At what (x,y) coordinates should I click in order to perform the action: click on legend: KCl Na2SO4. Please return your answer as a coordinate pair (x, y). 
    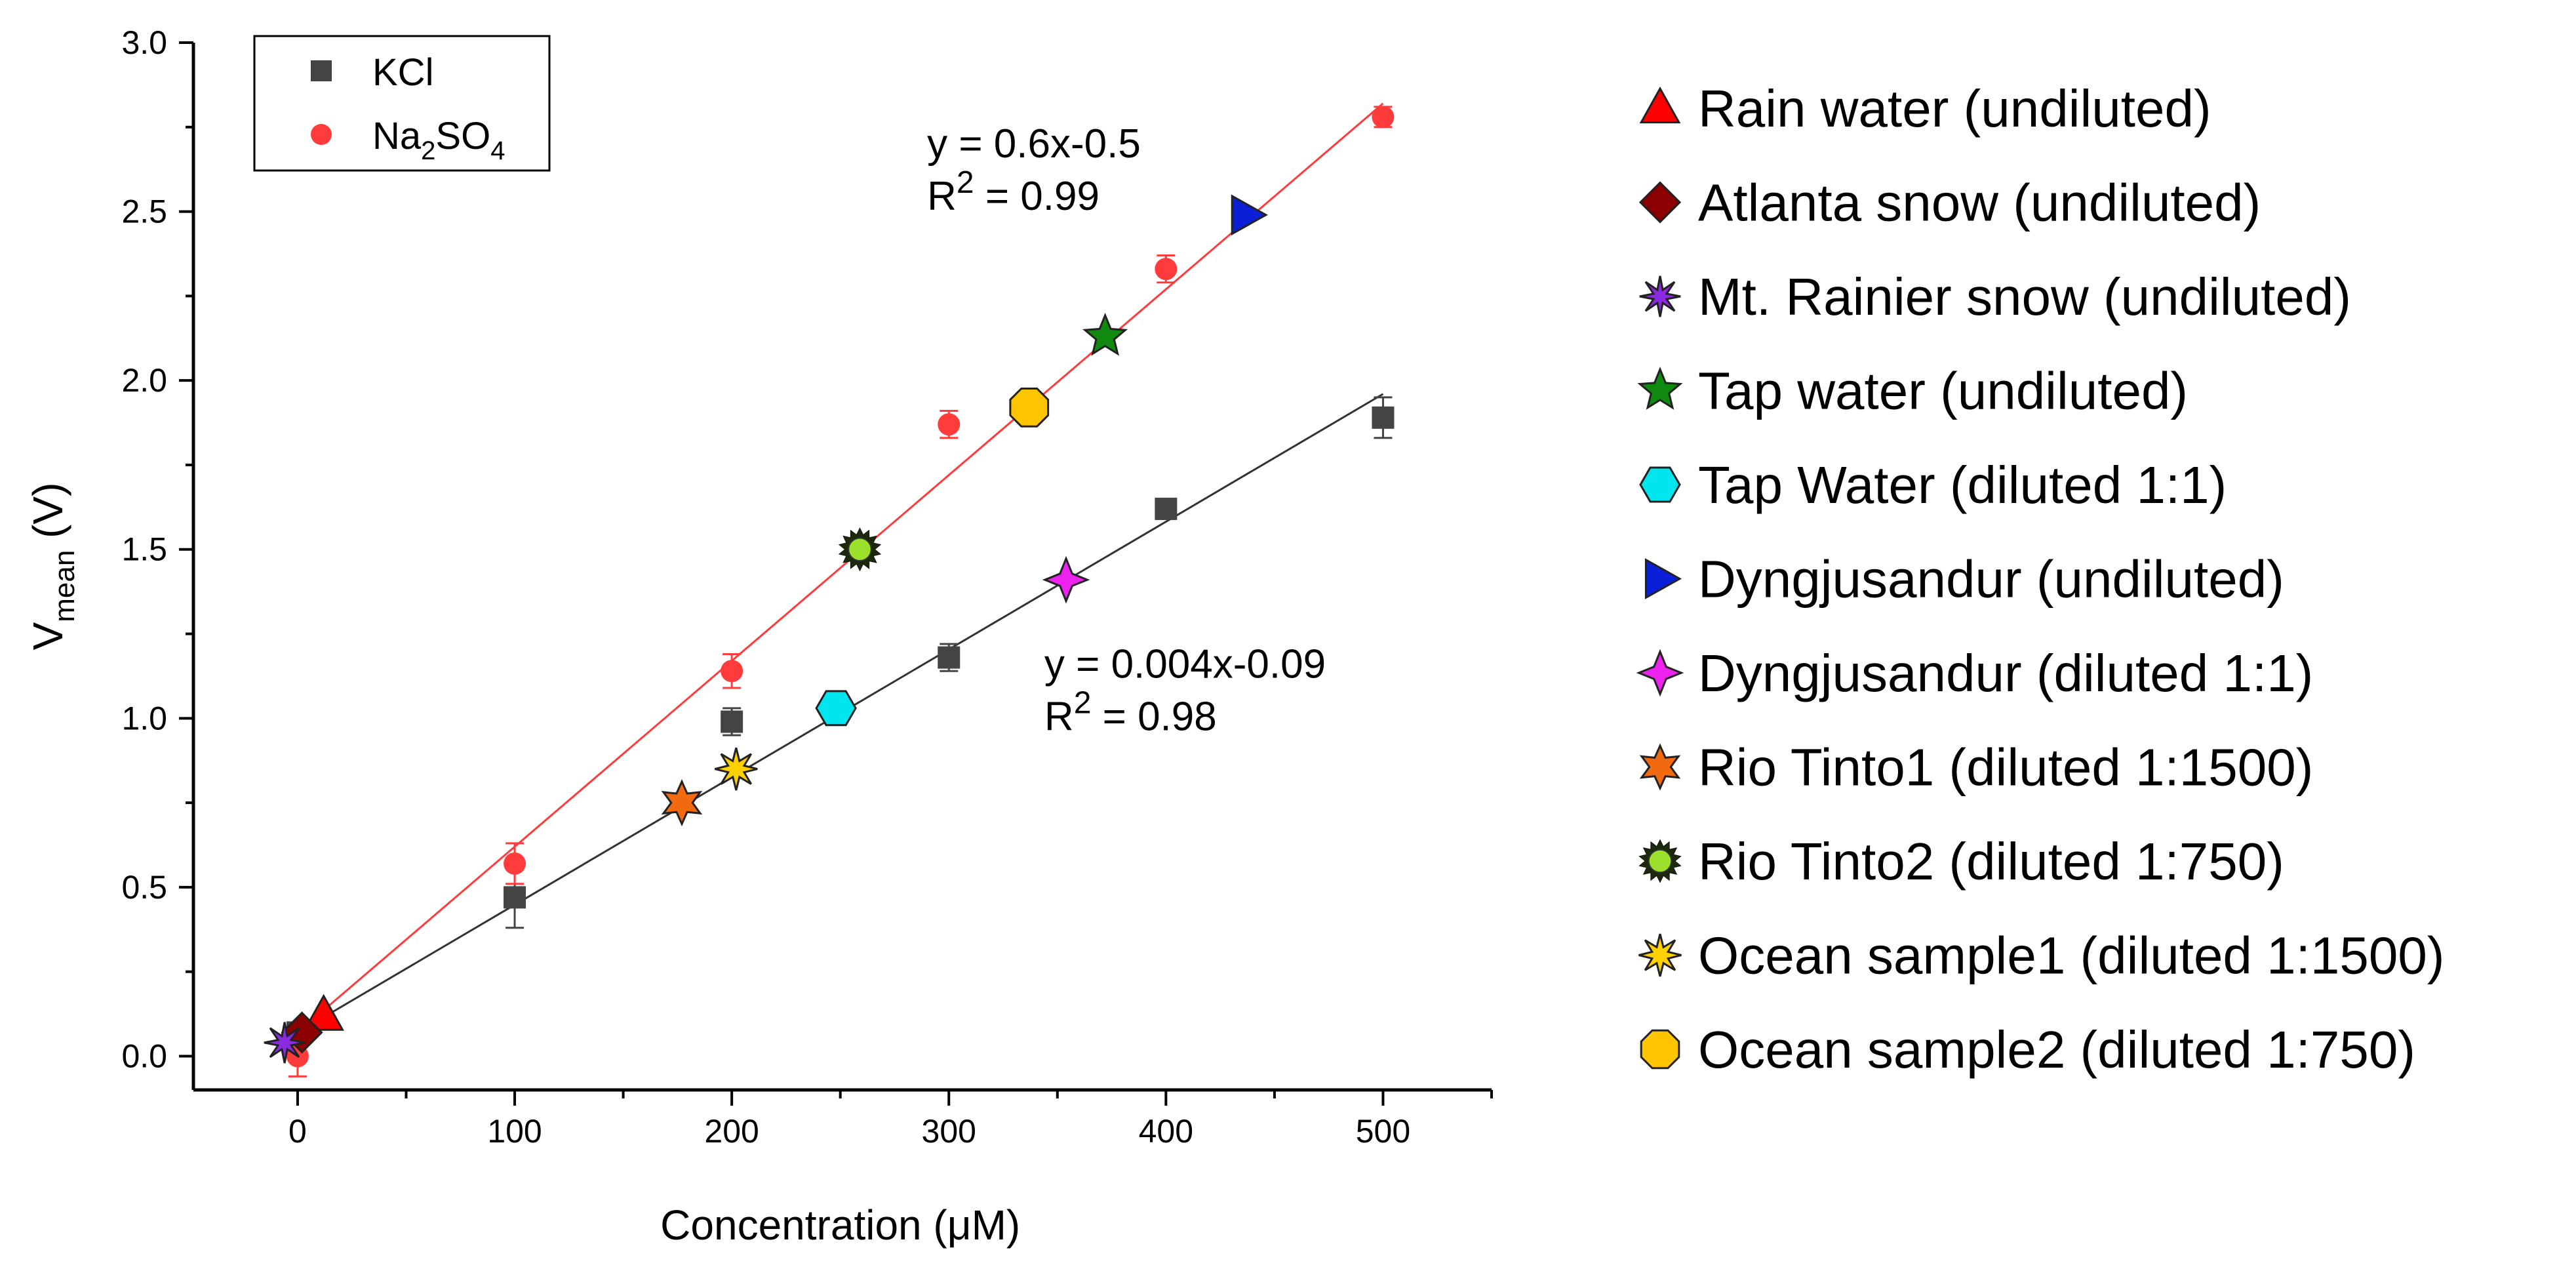
    Looking at the image, I should click on (402, 104).